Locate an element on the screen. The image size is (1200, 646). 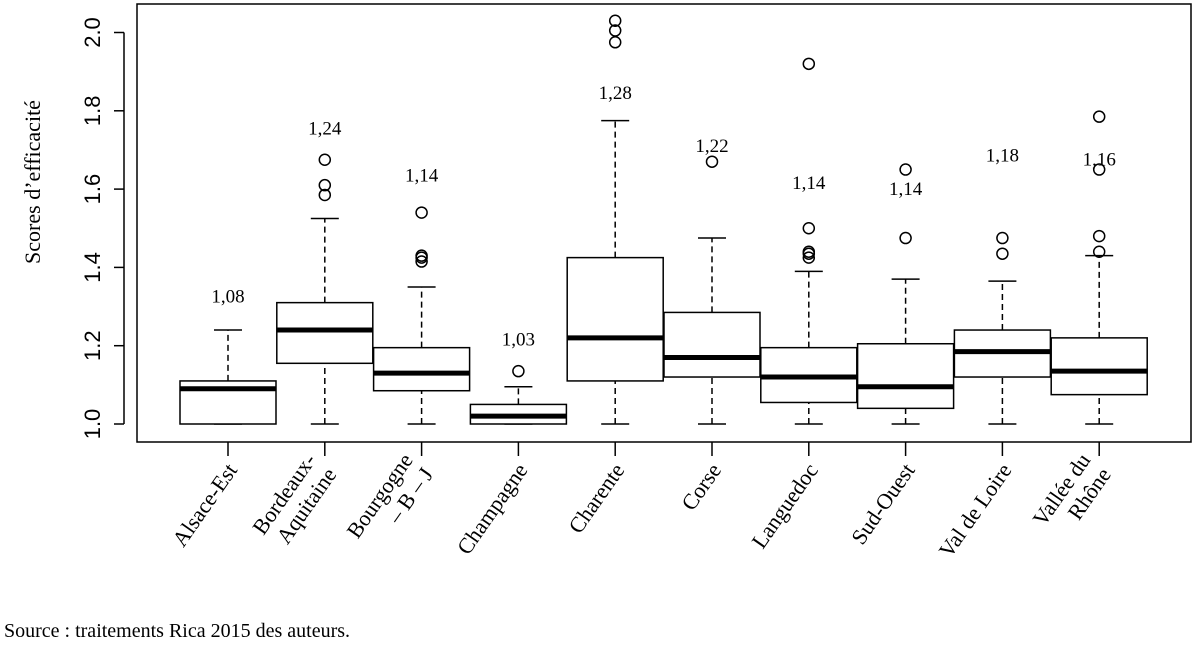
y-tick-label: 1.8 is located at coordinates (92, 111).